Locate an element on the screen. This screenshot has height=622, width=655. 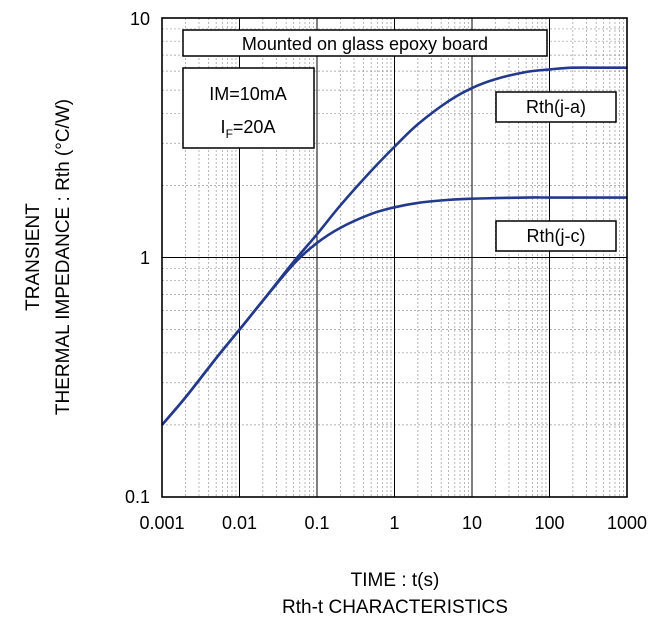
series-label-rth-ja: Rth(j-a) is located at coordinates (556, 107).